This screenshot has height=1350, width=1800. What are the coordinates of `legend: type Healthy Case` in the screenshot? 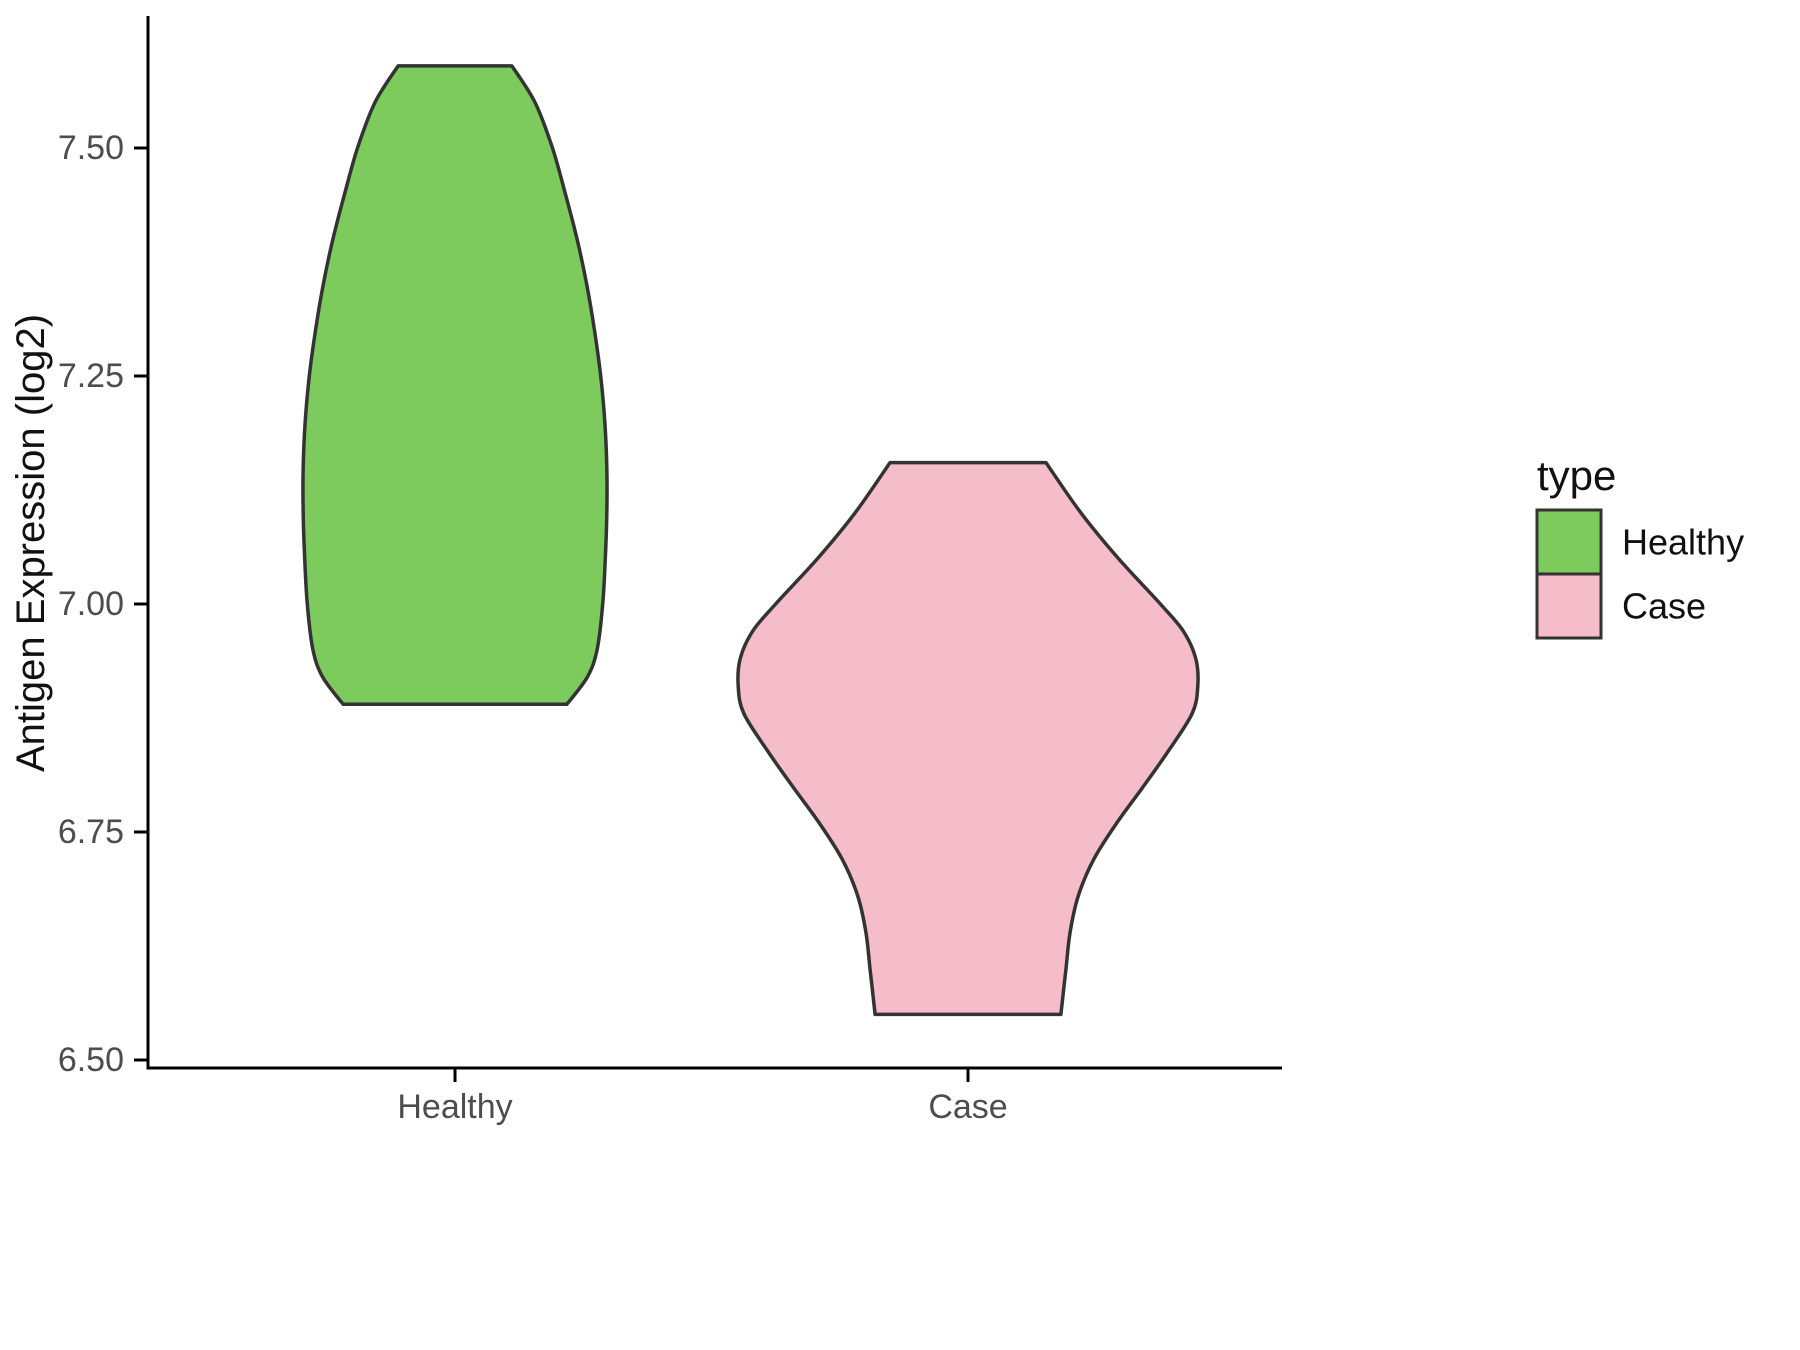 It's located at (1639, 546).